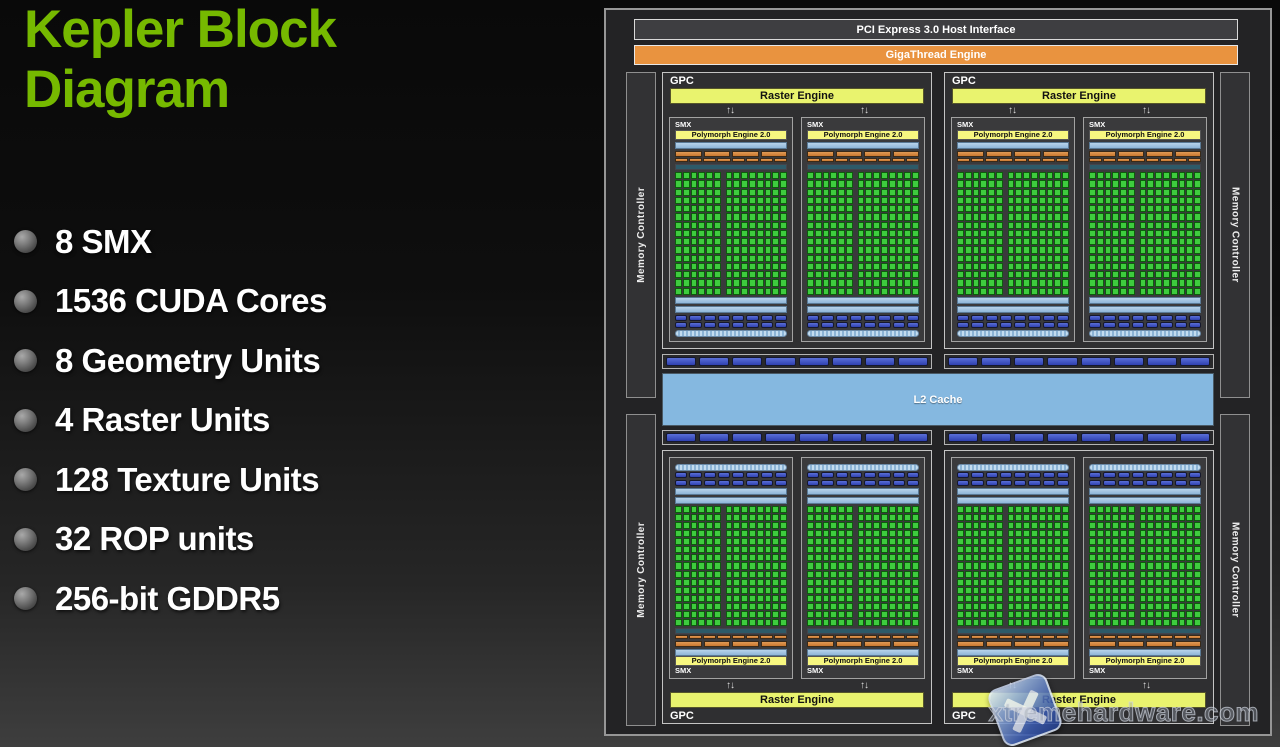 The image size is (1280, 747). Describe the element at coordinates (1145, 500) in the screenshot. I see `interconnect-bar` at that location.